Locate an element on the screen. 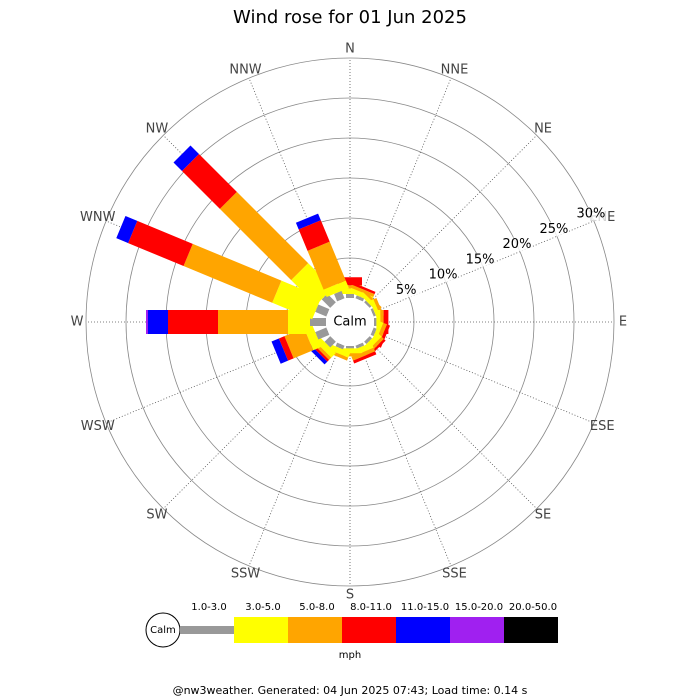  direction-label: W is located at coordinates (77, 322).